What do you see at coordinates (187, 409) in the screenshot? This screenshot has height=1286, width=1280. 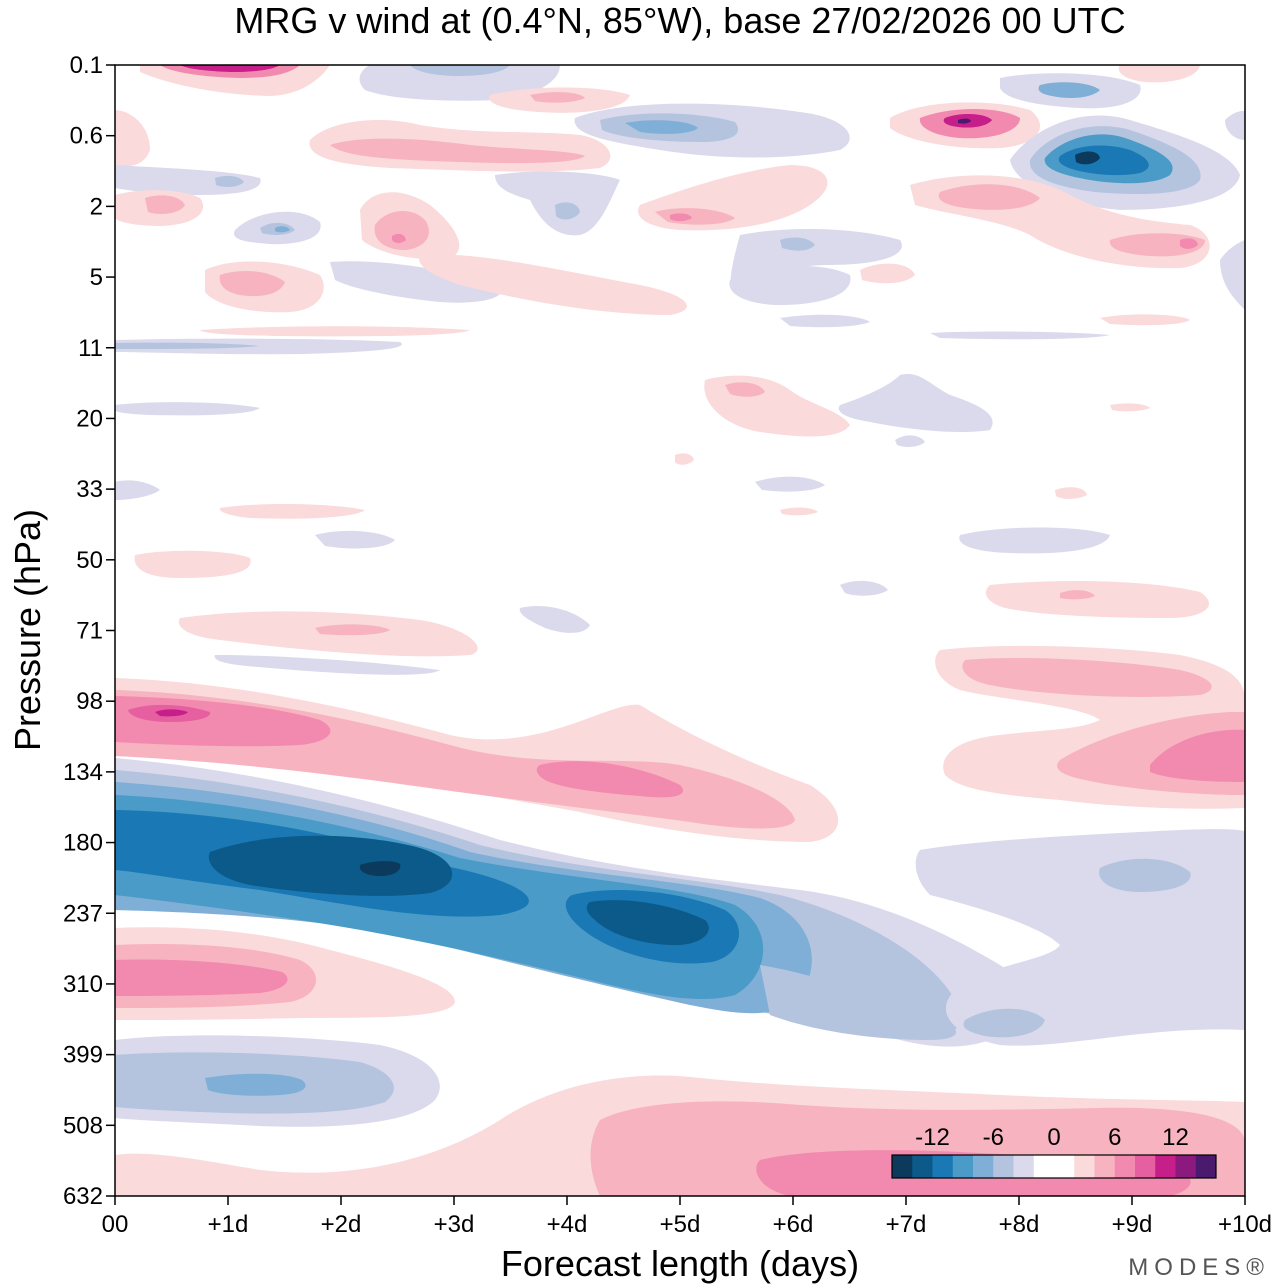 I see `contour-neg-20-left` at bounding box center [187, 409].